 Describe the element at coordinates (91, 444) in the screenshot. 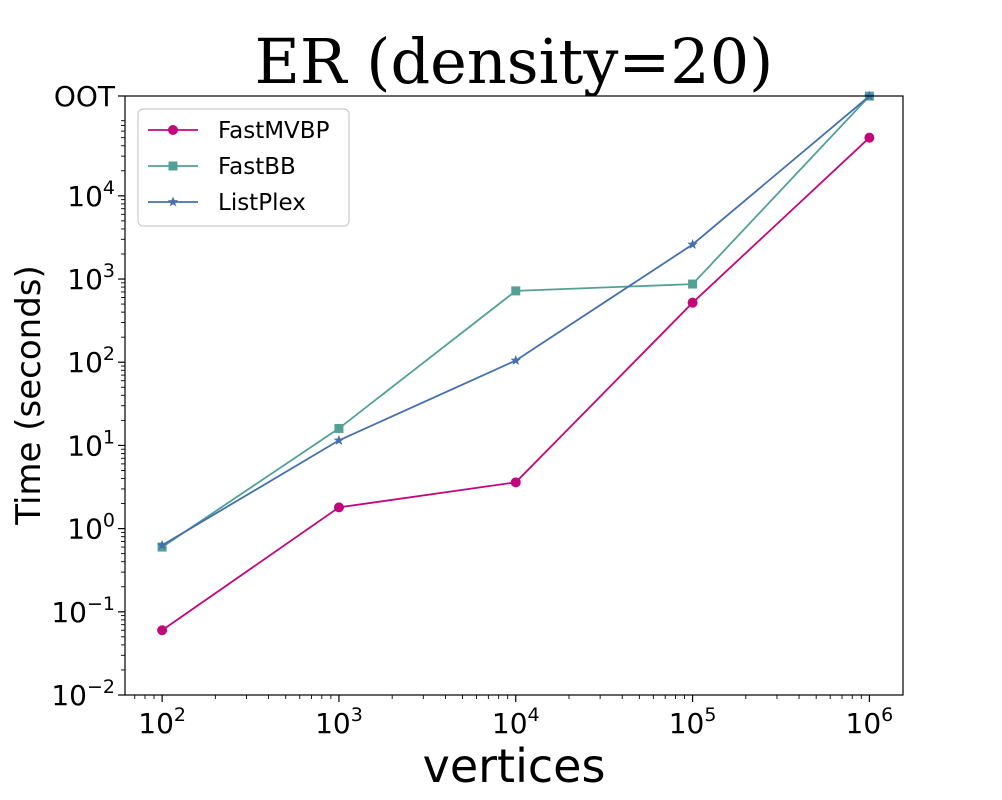

I see `y-tick-label: 10¹` at that location.